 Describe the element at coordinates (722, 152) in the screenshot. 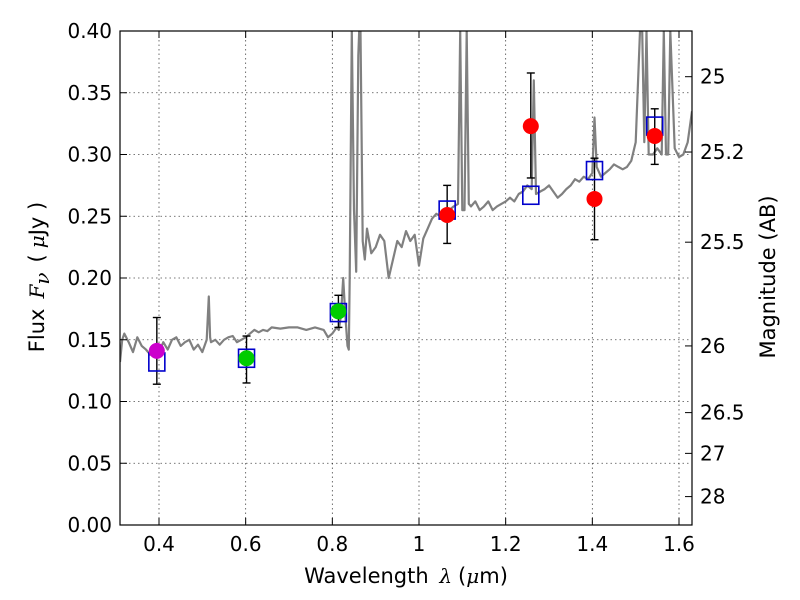

I see `y2-tick-label: 25.2` at that location.